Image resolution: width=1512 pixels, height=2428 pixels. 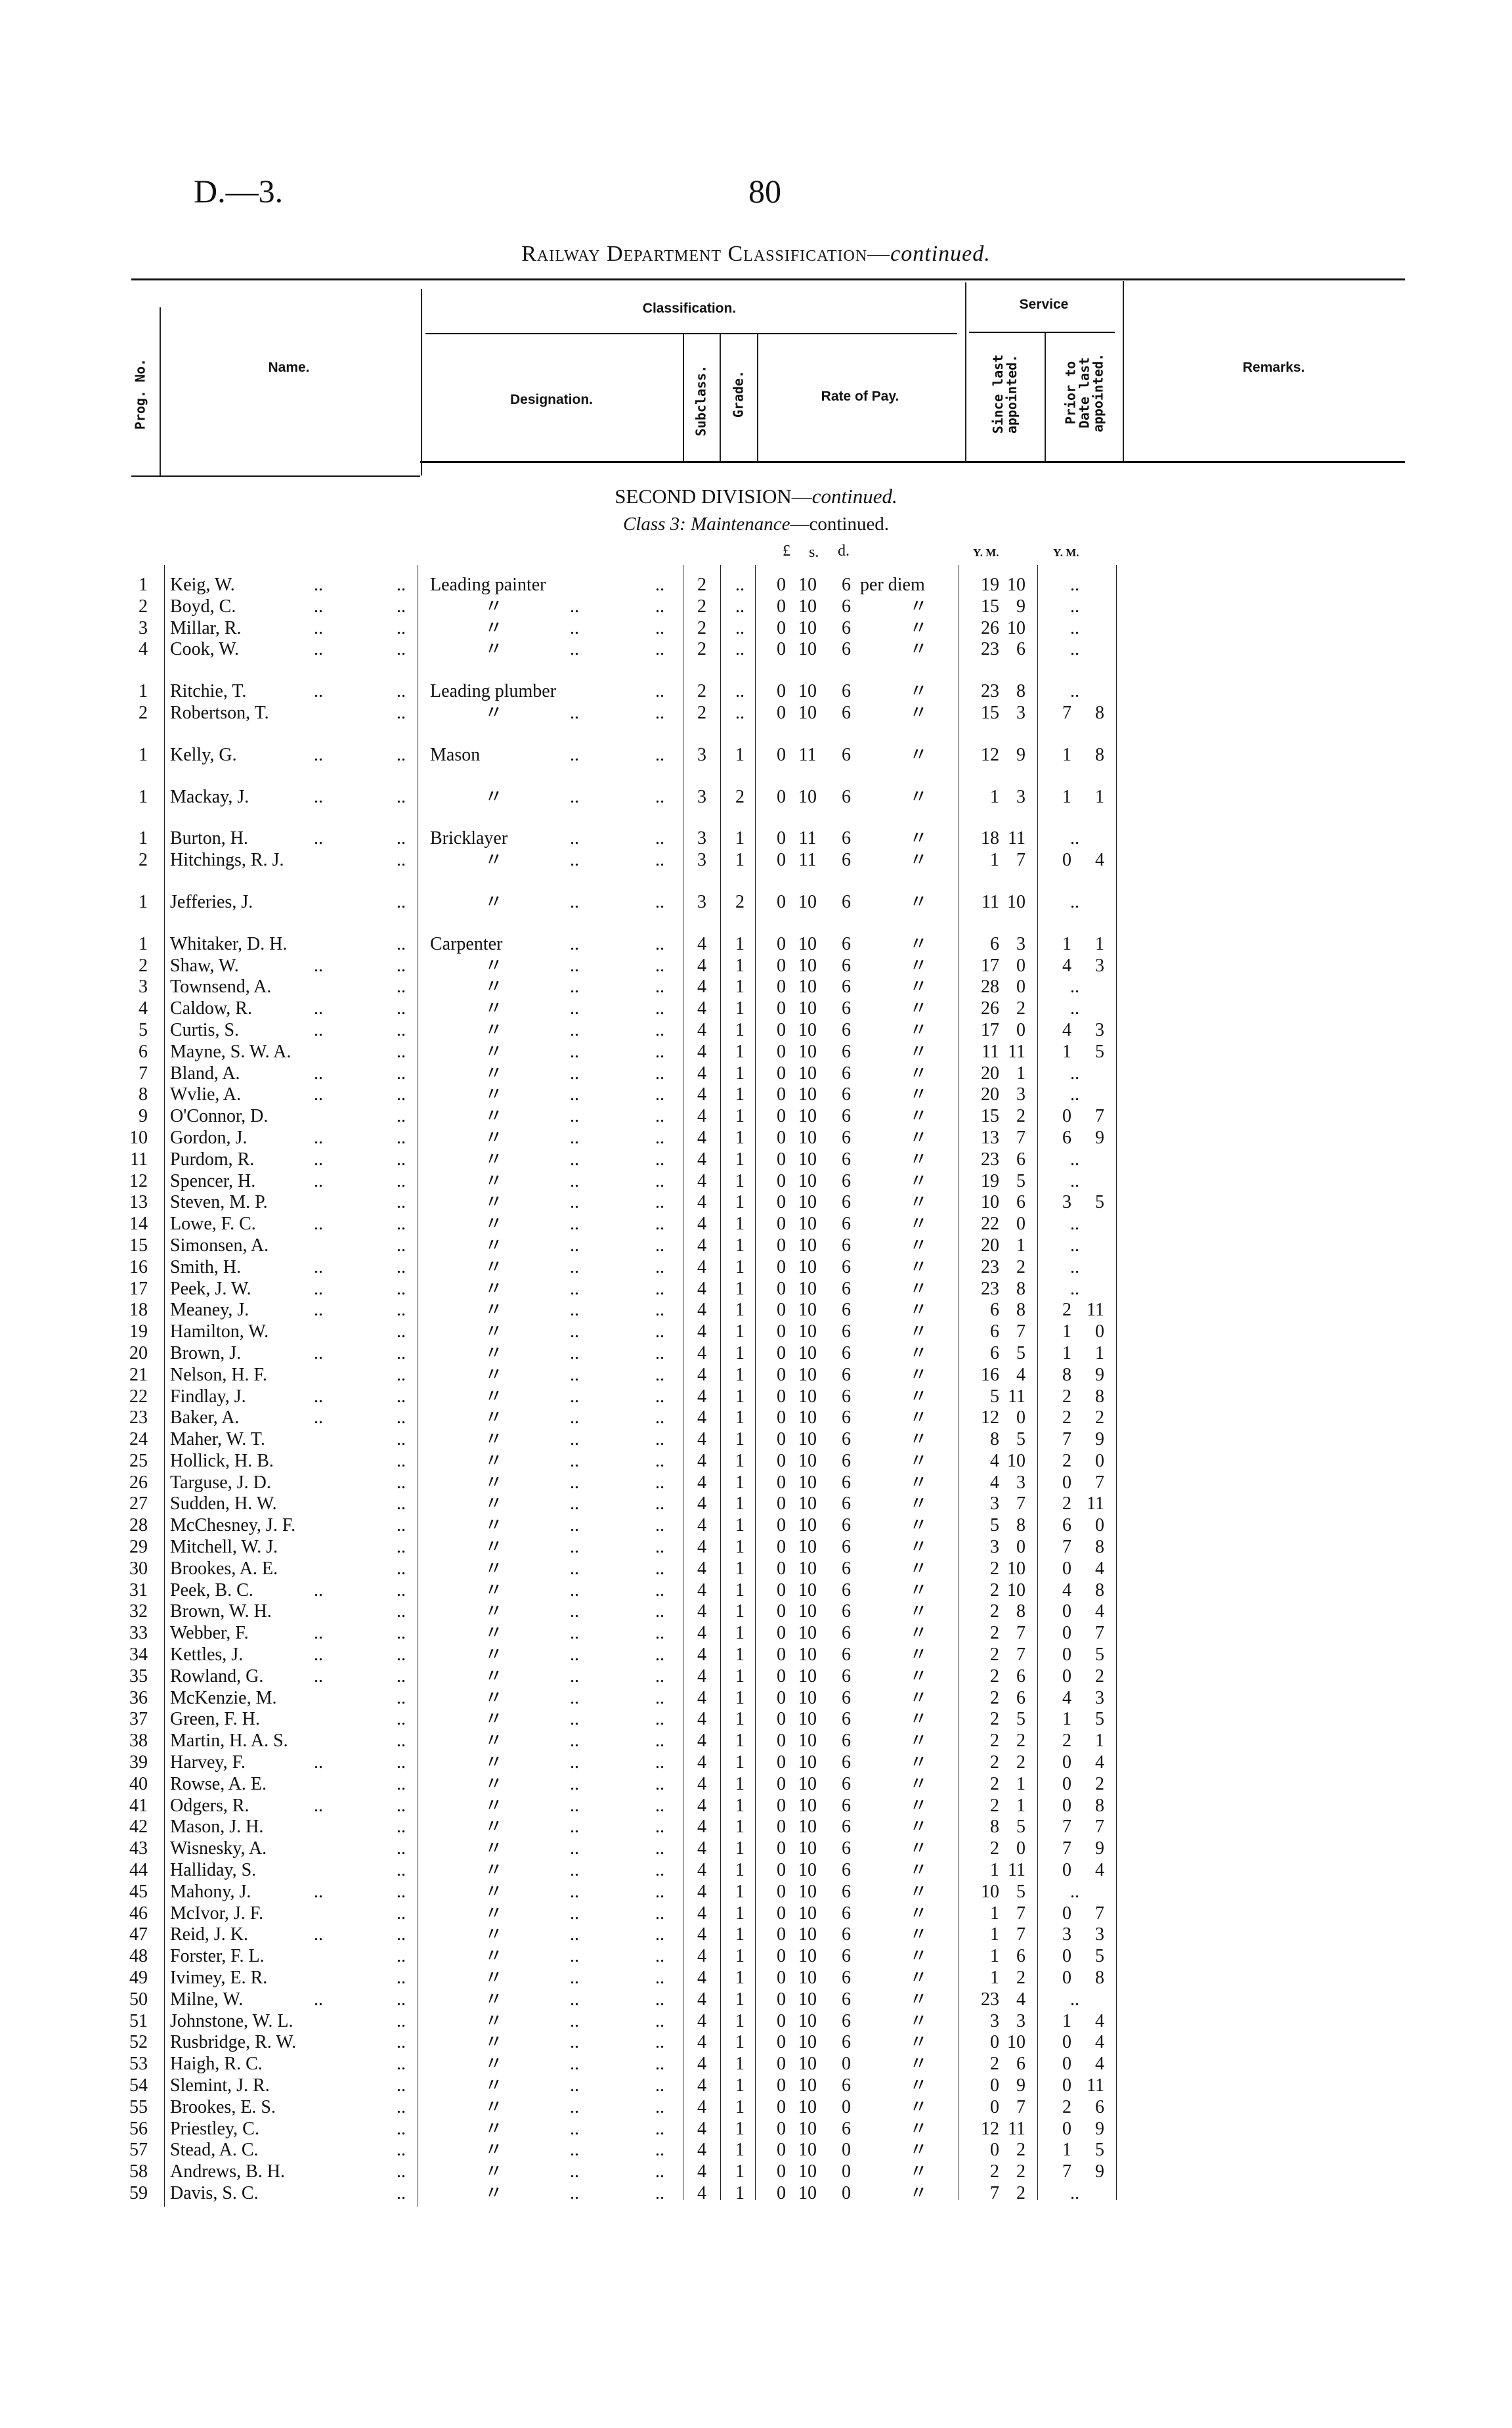 I want to click on prog-no: 55, so click(x=138, y=2106).